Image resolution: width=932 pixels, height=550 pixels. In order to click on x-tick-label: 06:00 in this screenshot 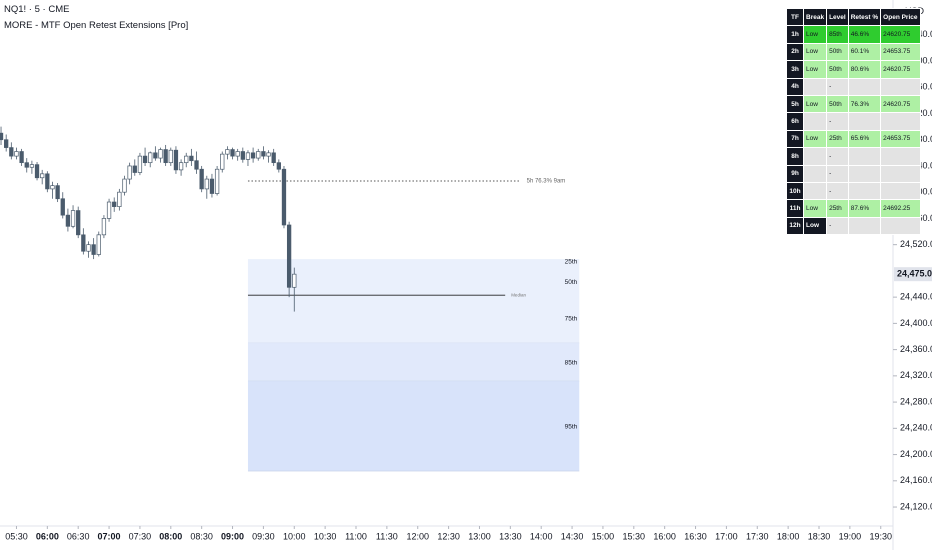, I will do `click(47, 536)`.